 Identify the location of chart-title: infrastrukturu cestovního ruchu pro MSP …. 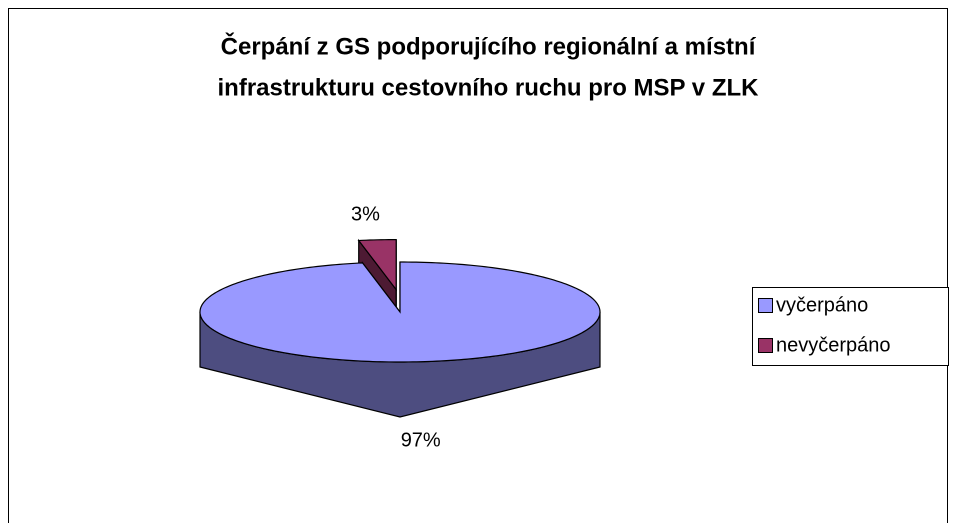
(489, 87).